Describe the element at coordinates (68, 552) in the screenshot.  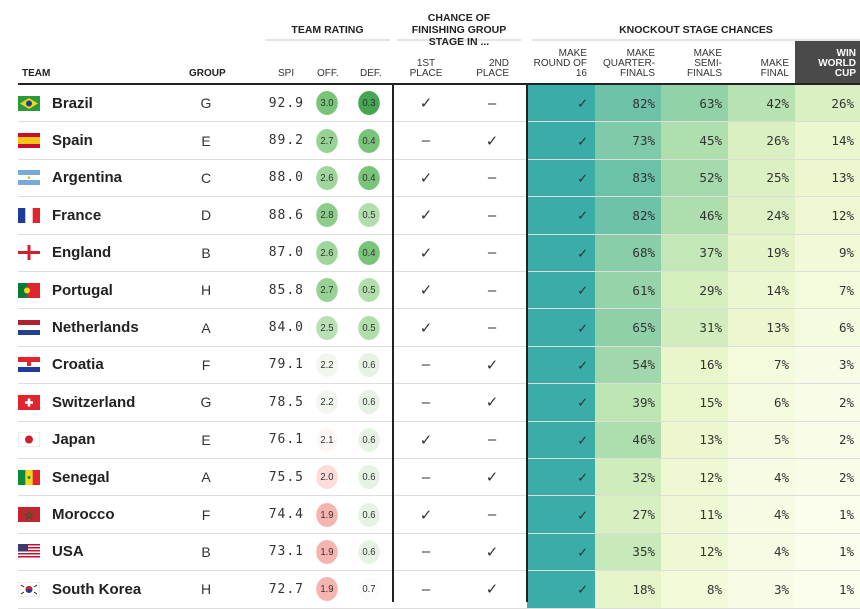
I see `team-name: USA` at that location.